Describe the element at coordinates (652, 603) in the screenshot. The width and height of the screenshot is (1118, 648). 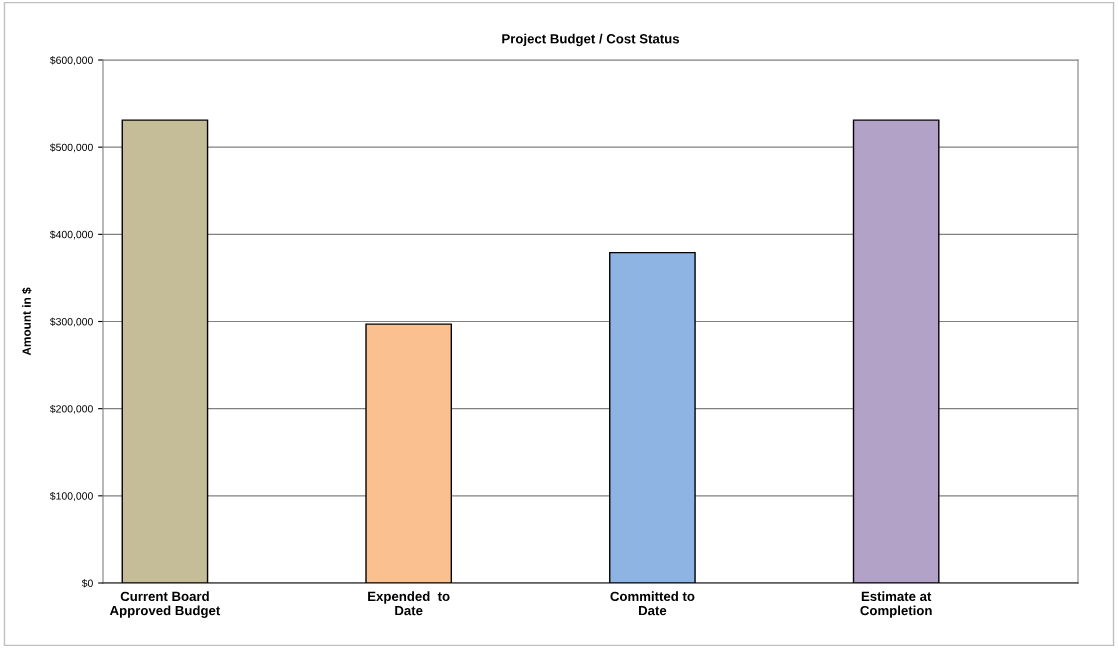
I see `x-tick-label: Committed to Date` at that location.